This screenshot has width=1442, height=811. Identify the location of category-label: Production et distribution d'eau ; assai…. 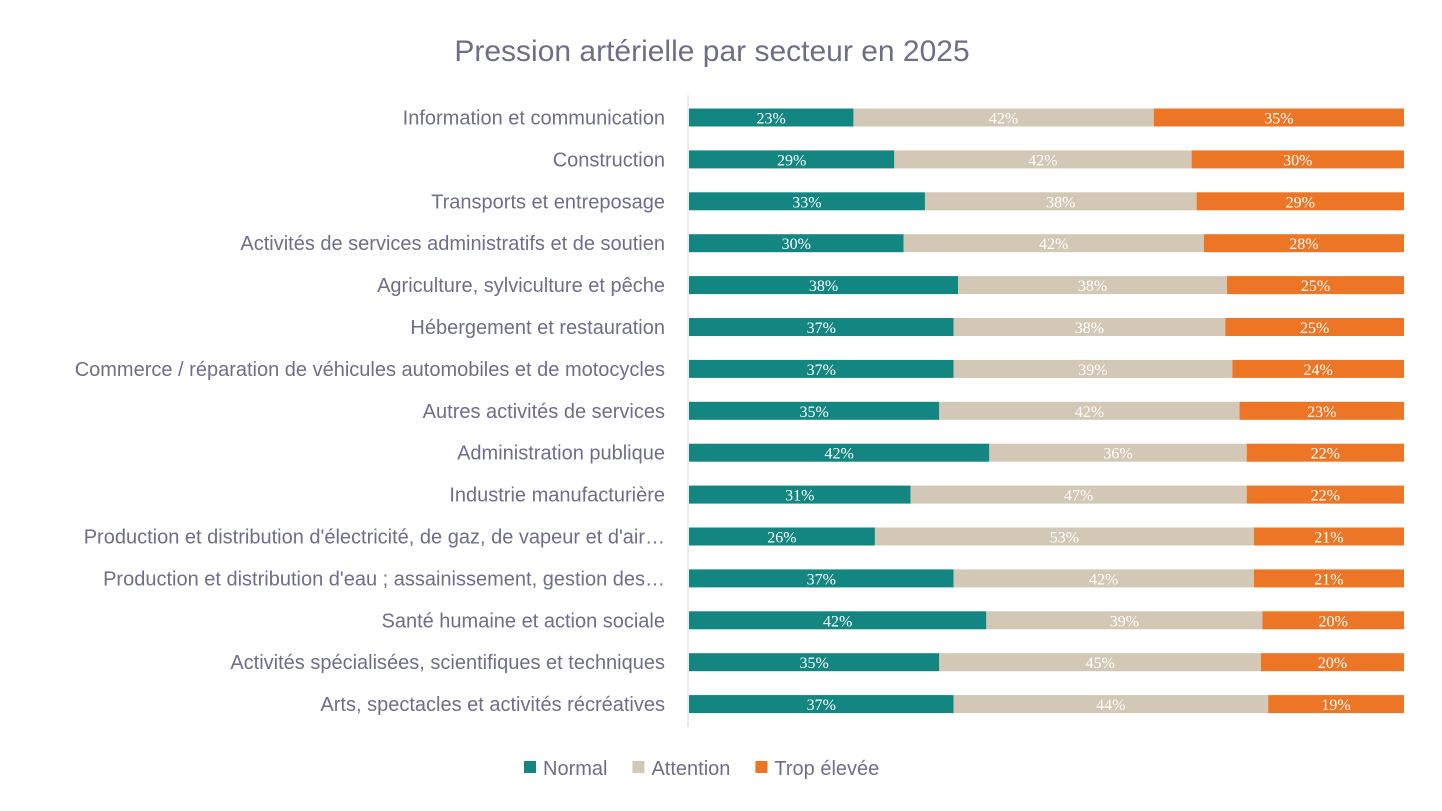
(384, 579).